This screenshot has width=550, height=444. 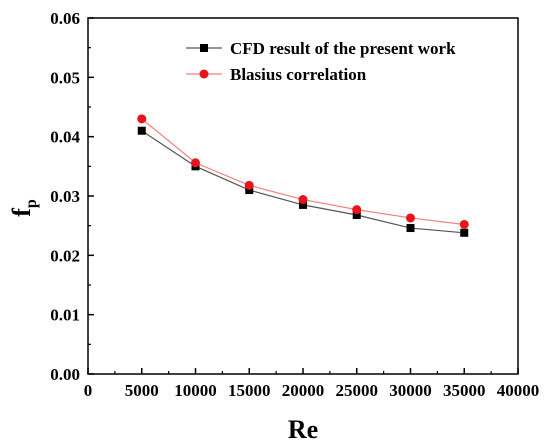 What do you see at coordinates (464, 390) in the screenshot?
I see `x-tick-label: 35000` at bounding box center [464, 390].